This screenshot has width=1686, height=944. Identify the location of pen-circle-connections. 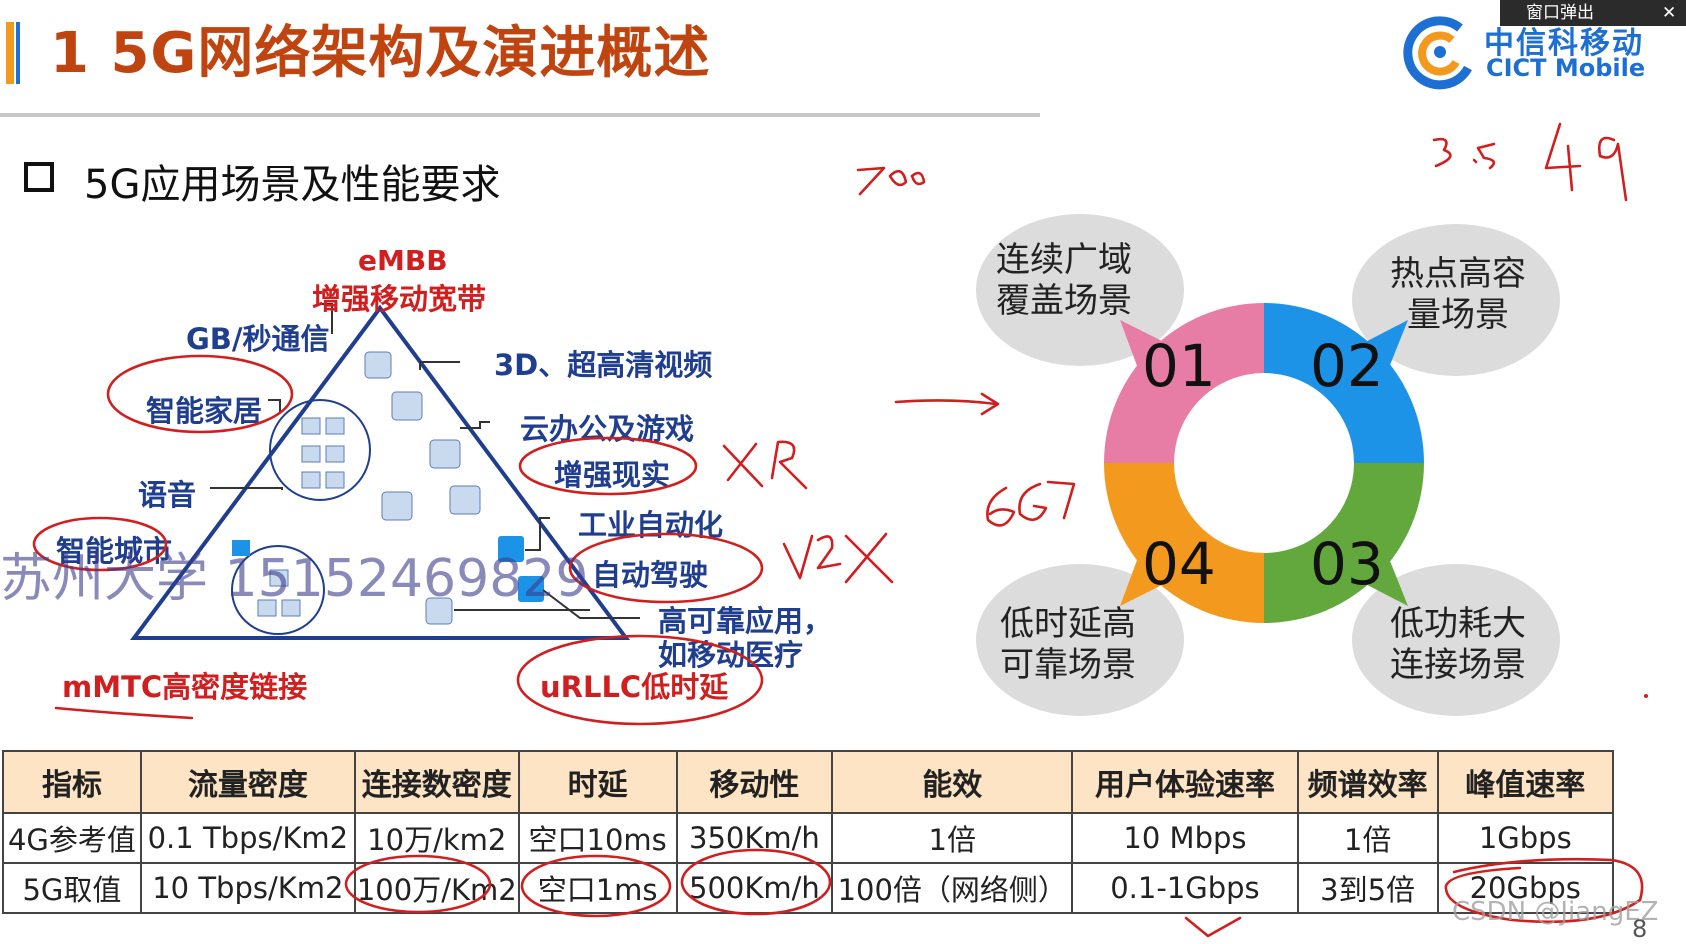
(418, 884).